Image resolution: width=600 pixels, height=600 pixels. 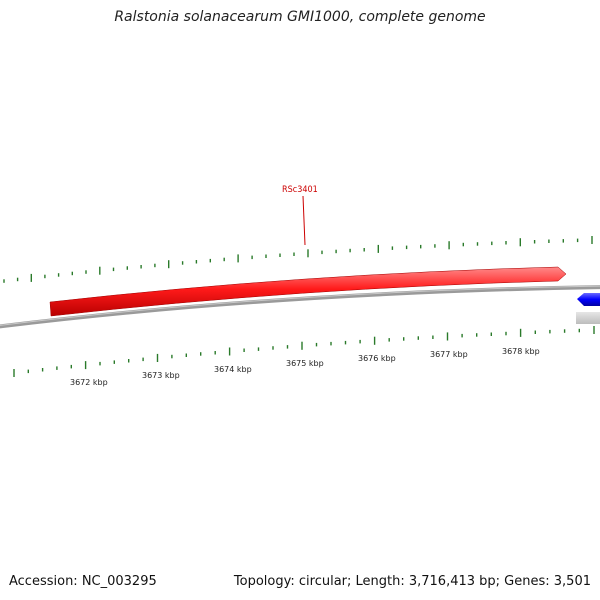 I want to click on gene-reverse-arrow, so click(x=588, y=299).